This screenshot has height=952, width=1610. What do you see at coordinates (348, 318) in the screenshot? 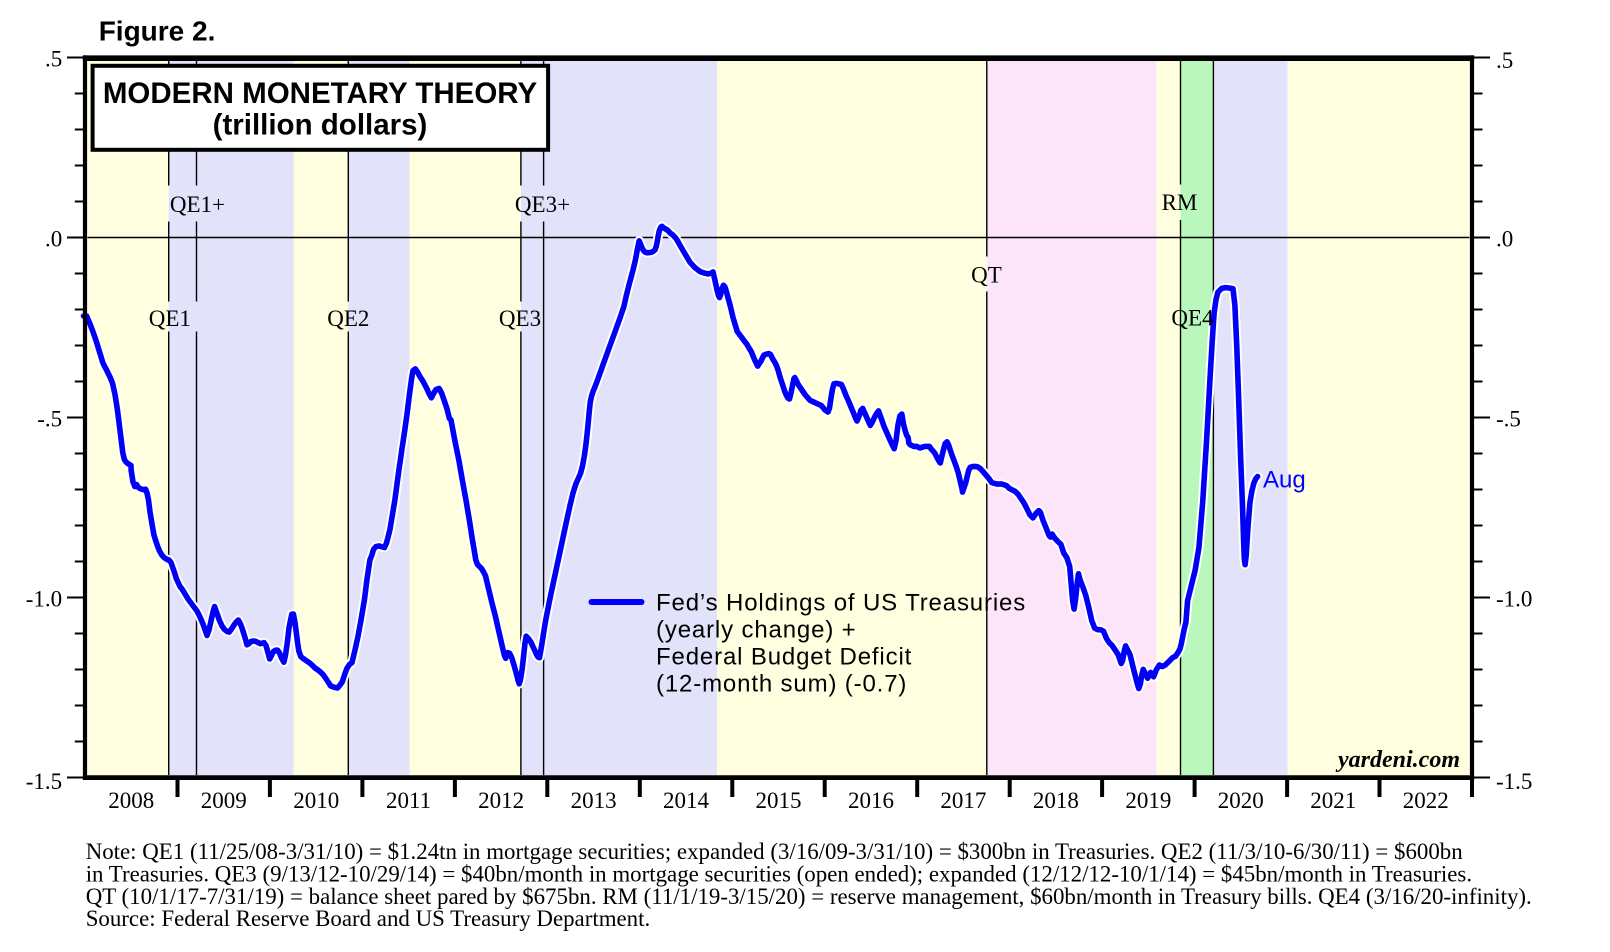
I see `svg-text: QE2` at bounding box center [348, 318].